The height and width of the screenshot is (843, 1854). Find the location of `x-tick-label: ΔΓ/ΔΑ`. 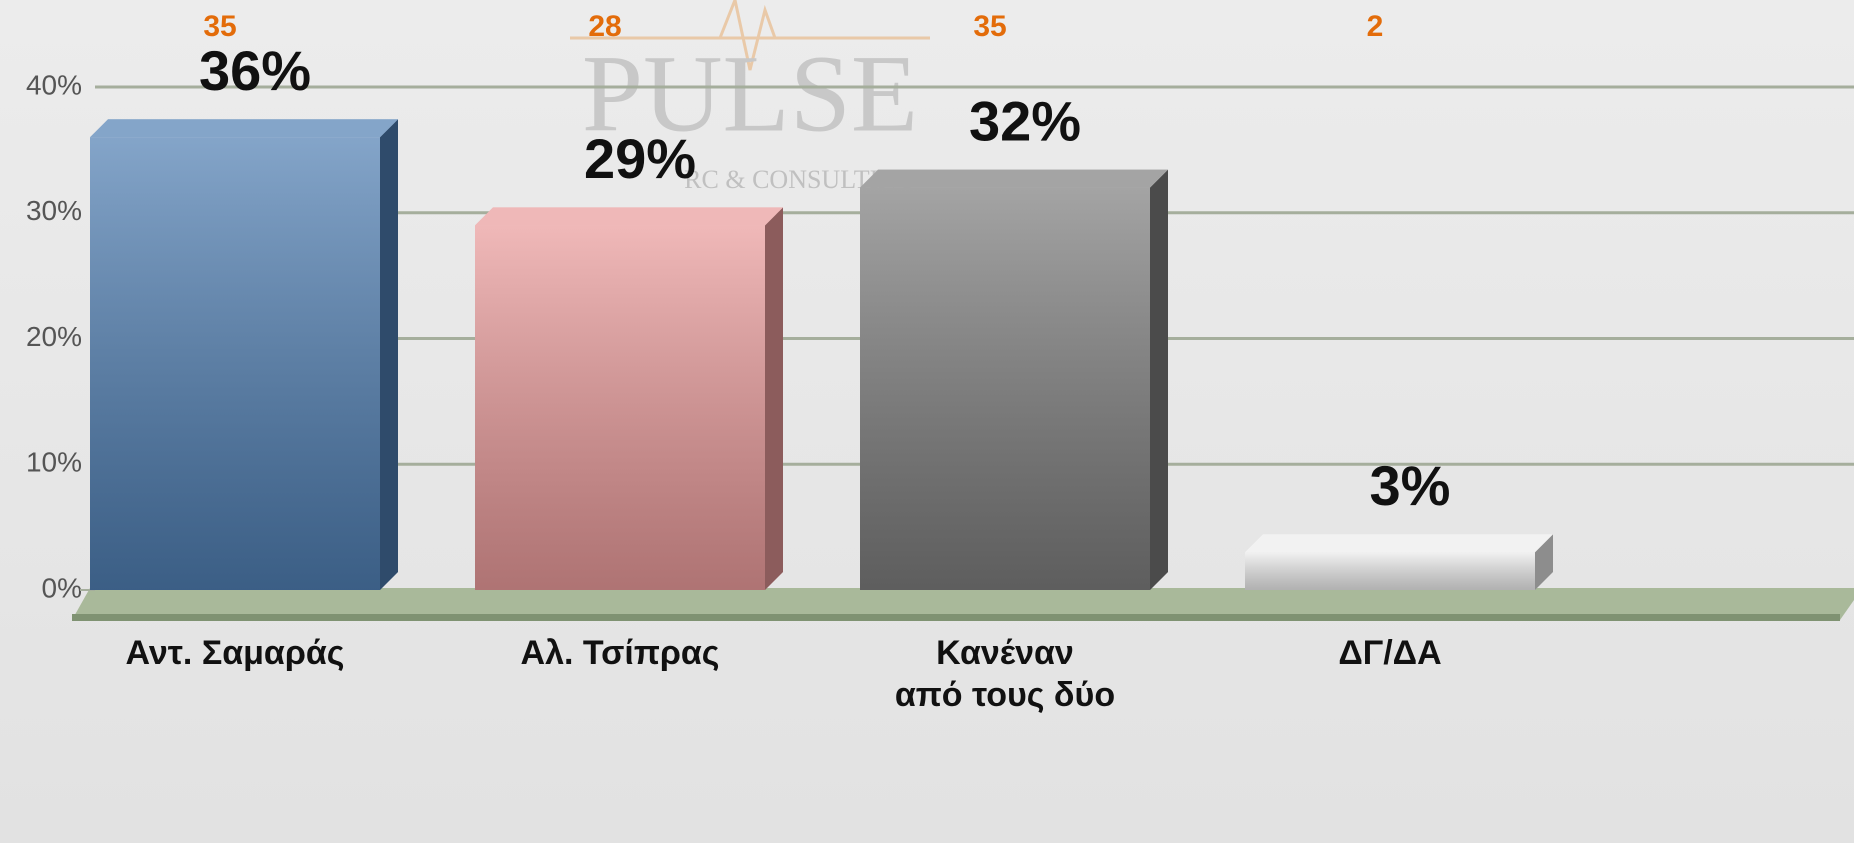

x-tick-label: ΔΓ/ΔΑ is located at coordinates (1390, 653).